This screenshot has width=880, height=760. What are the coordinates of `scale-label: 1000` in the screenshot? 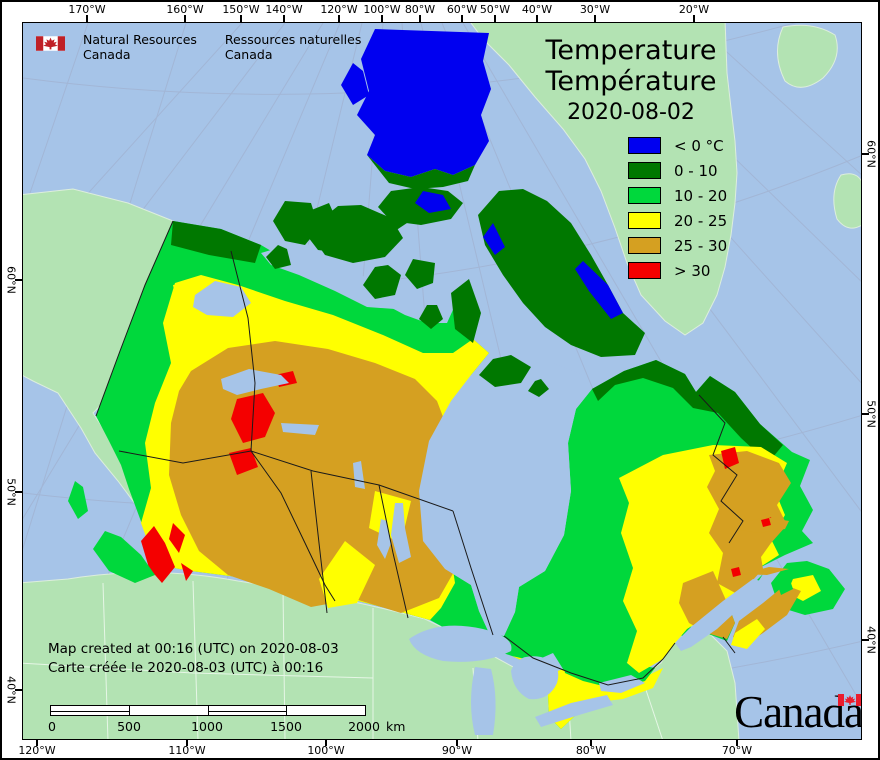 It's located at (207, 726).